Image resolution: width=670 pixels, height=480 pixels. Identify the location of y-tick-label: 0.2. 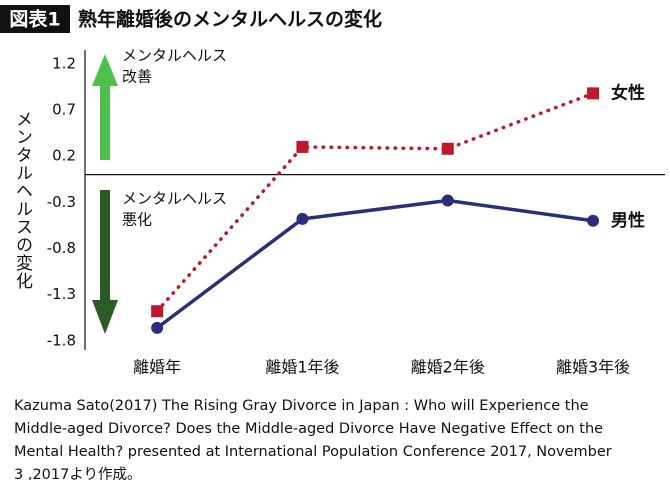
(64, 156).